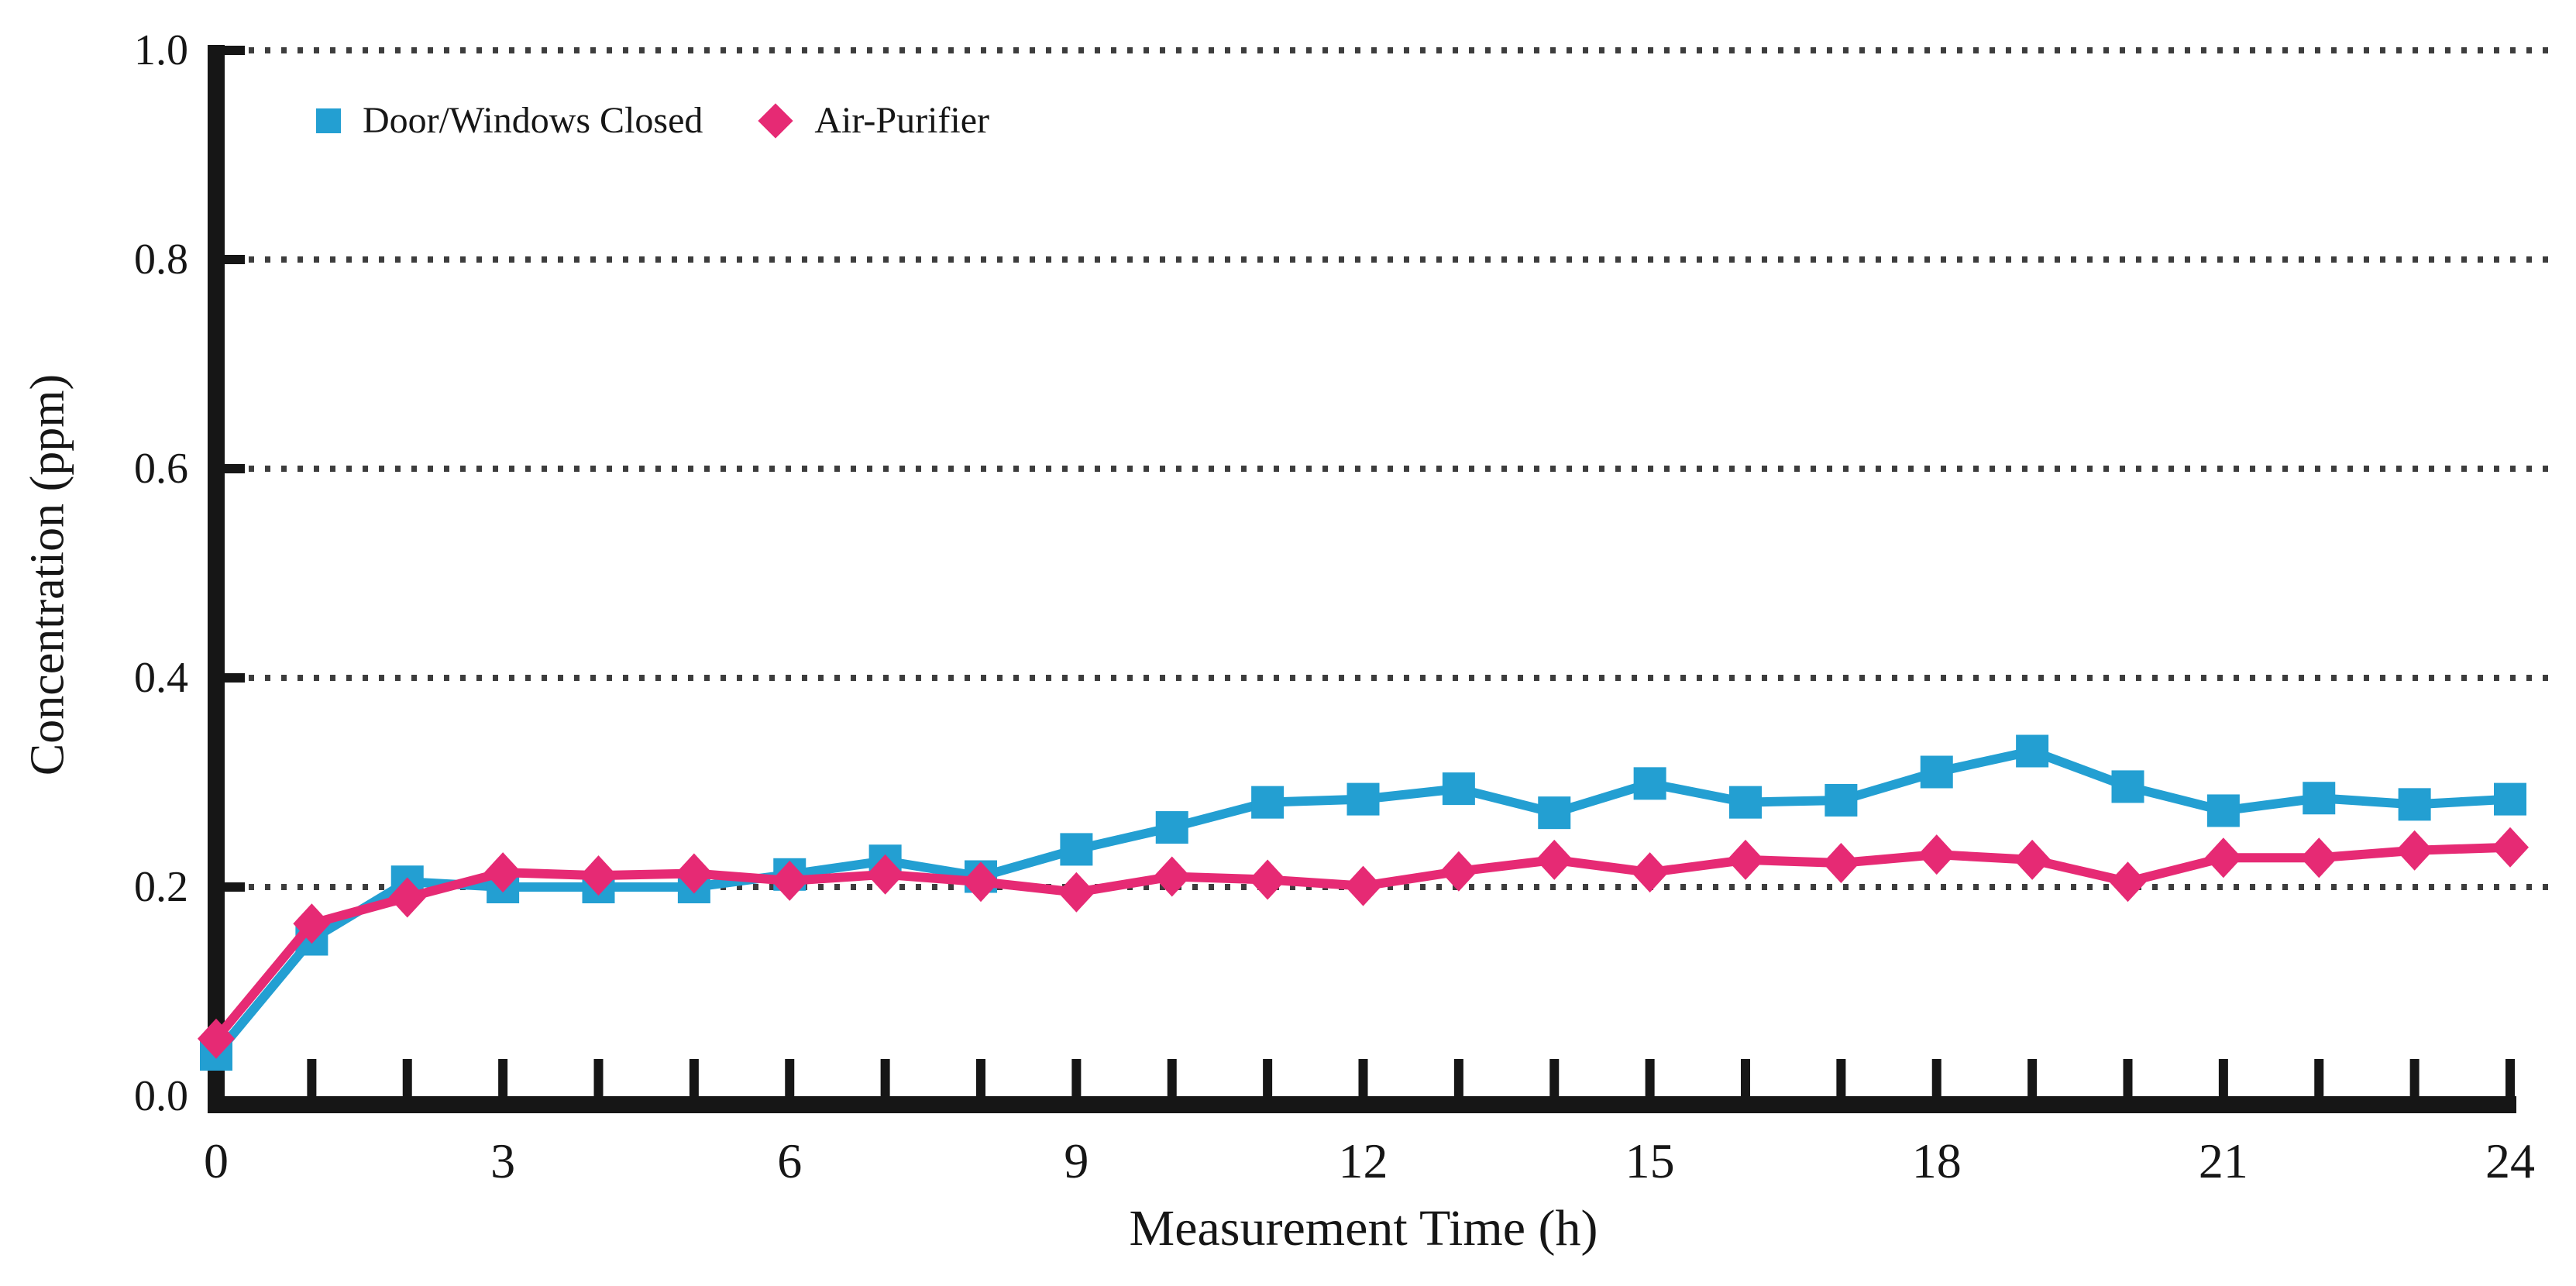 This screenshot has width=2576, height=1286. Describe the element at coordinates (533, 120) in the screenshot. I see `legend-label-door-windows-closed: Door/Windows Closed` at that location.